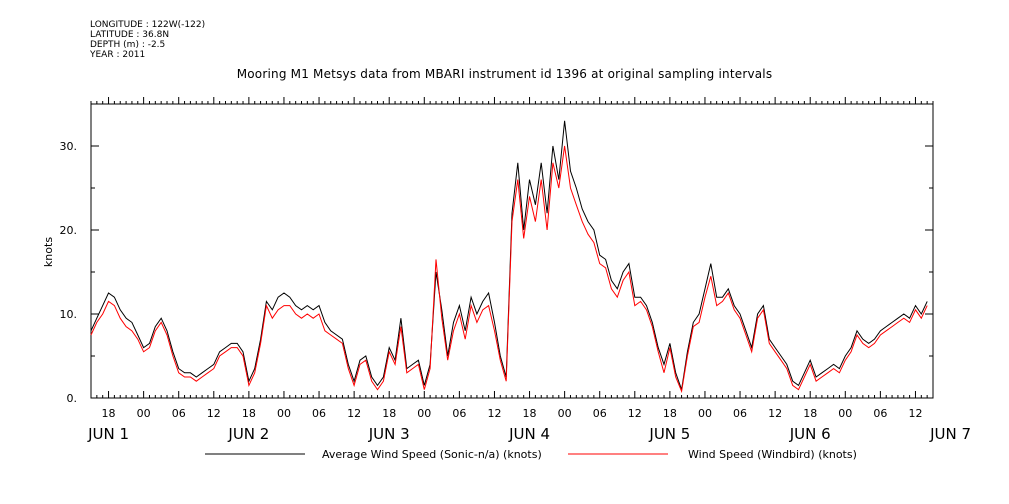  What do you see at coordinates (69, 230) in the screenshot?
I see `y-tick-label: 20.` at bounding box center [69, 230].